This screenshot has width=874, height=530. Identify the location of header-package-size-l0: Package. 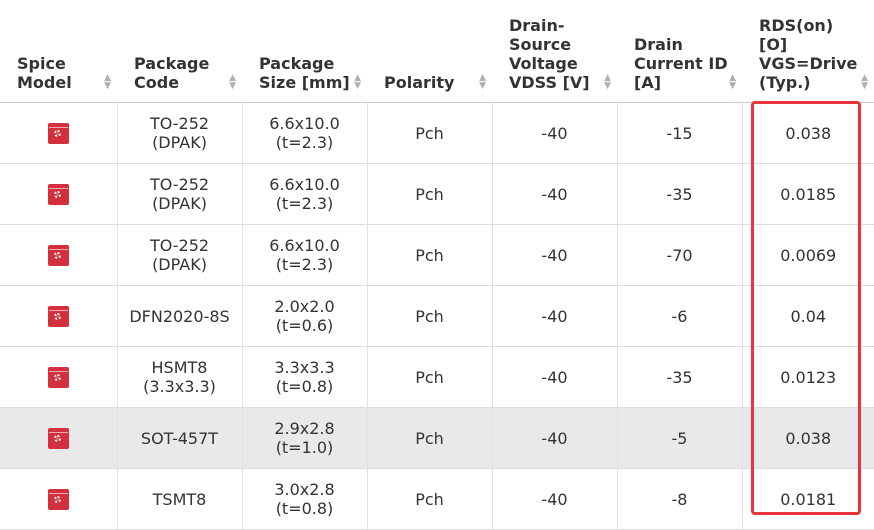
(297, 63).